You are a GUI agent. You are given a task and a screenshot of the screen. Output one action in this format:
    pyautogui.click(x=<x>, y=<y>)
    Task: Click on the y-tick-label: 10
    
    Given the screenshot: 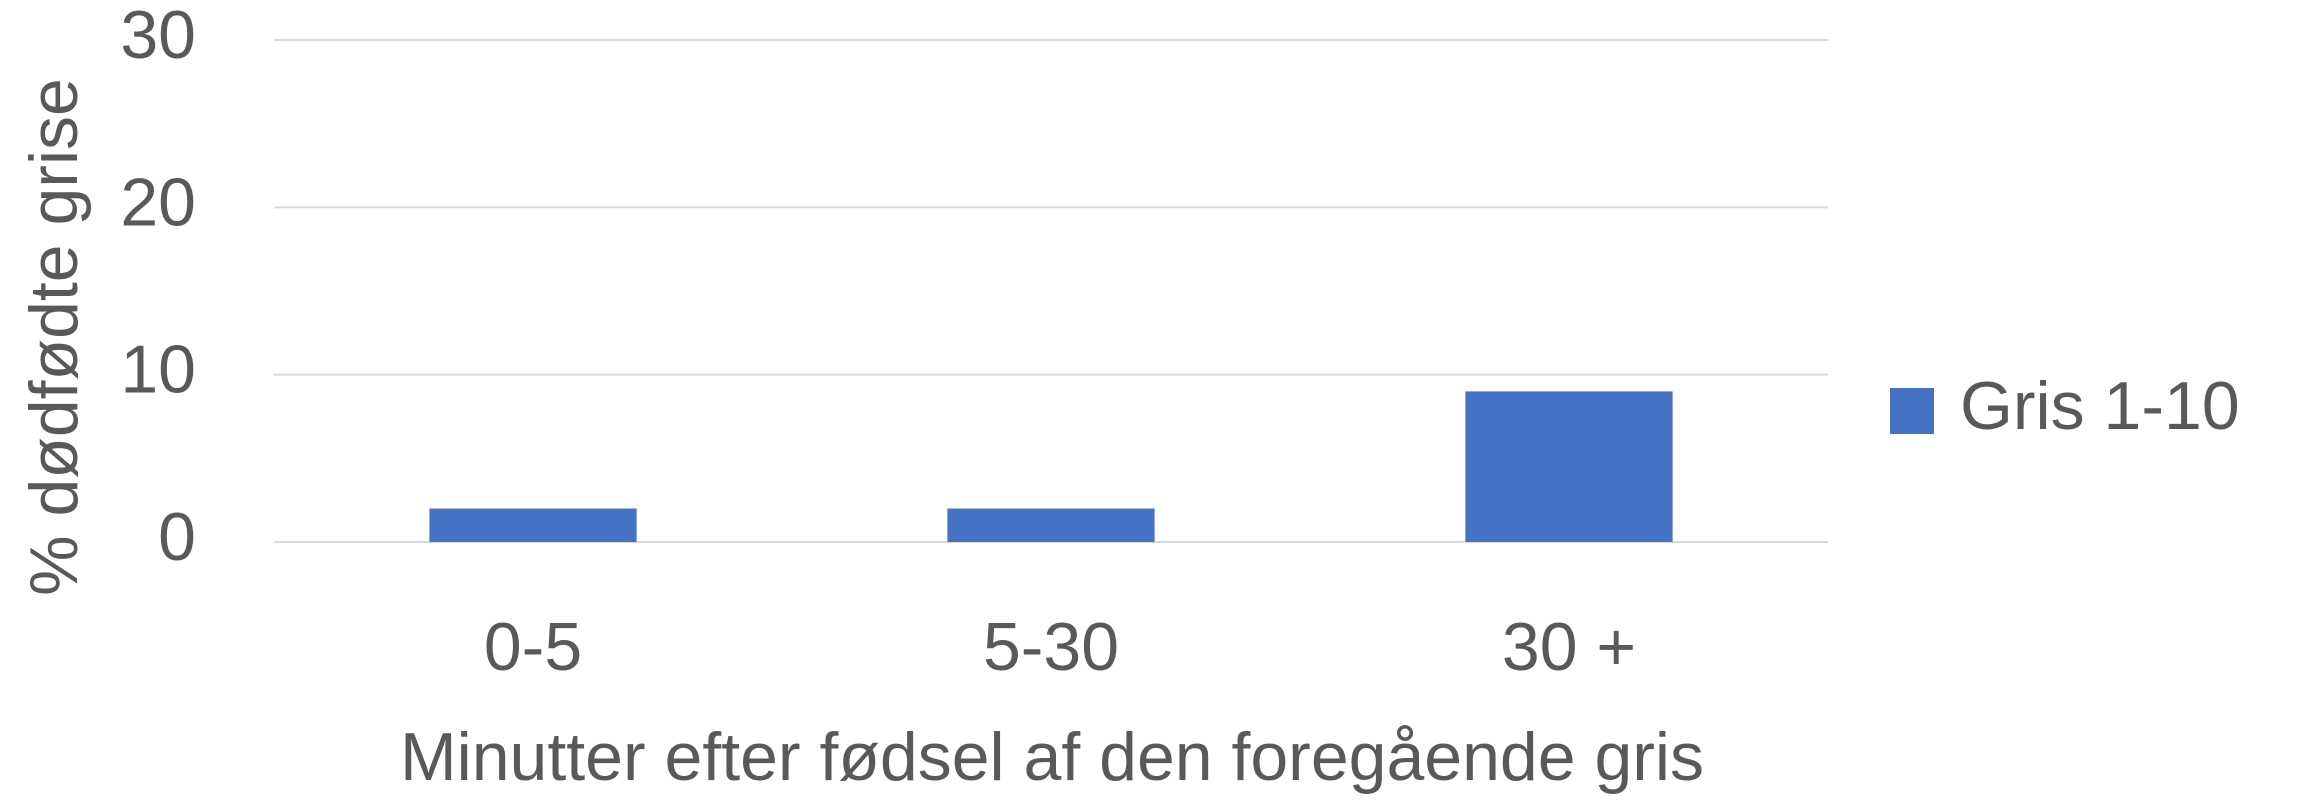 What is the action you would take?
    pyautogui.click(x=158, y=370)
    